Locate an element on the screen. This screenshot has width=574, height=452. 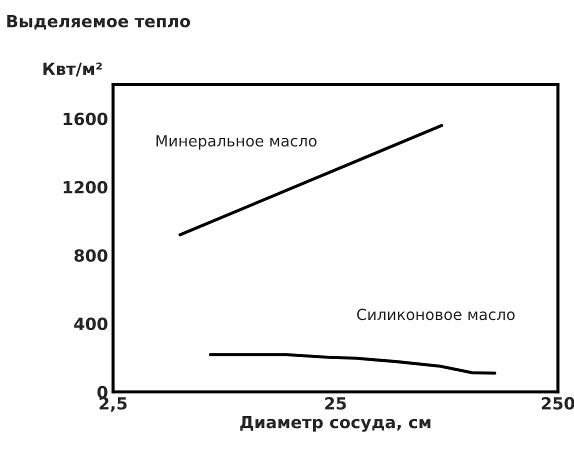
y-tick-label: 800 is located at coordinates (91, 255).